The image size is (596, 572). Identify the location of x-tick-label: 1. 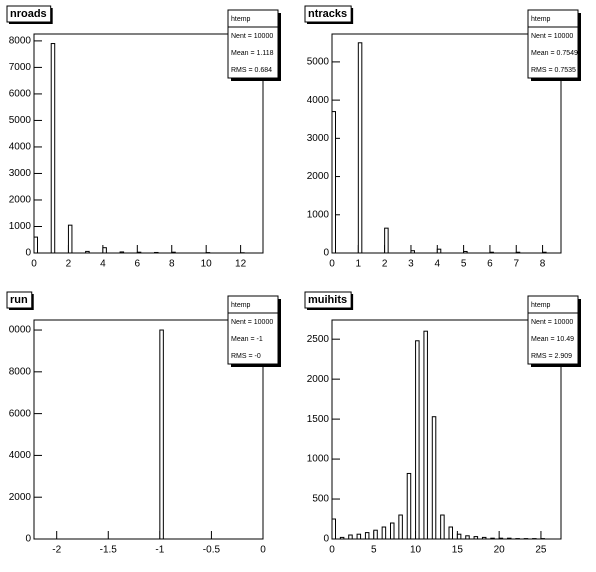
(359, 264).